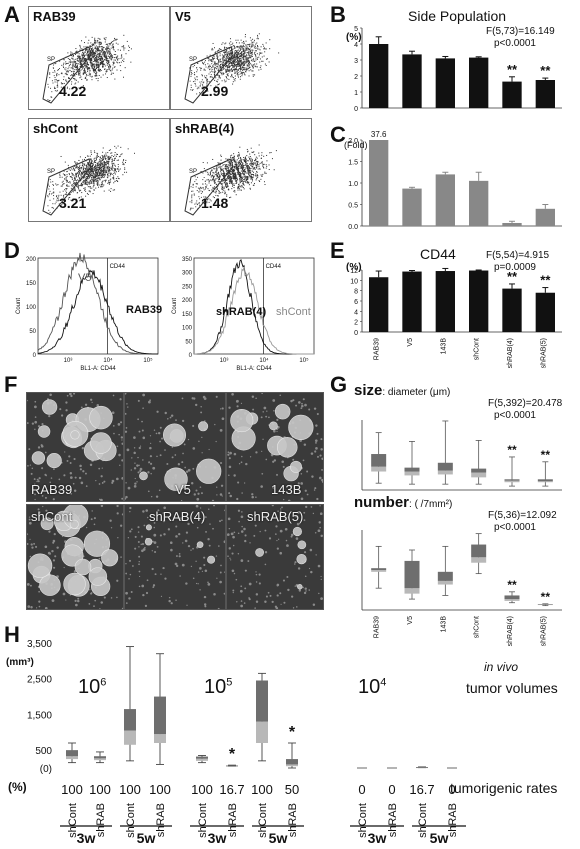  What do you see at coordinates (205, 128) in the screenshot?
I see `dotplot-title: shRAB(4)` at bounding box center [205, 128].